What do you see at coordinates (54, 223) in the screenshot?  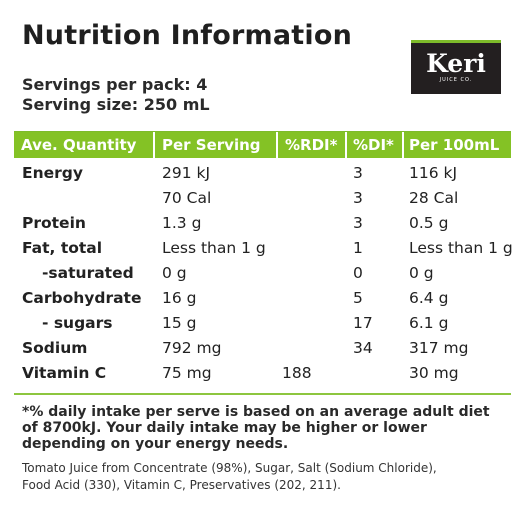 I see `cell-nutrient: Protein` at bounding box center [54, 223].